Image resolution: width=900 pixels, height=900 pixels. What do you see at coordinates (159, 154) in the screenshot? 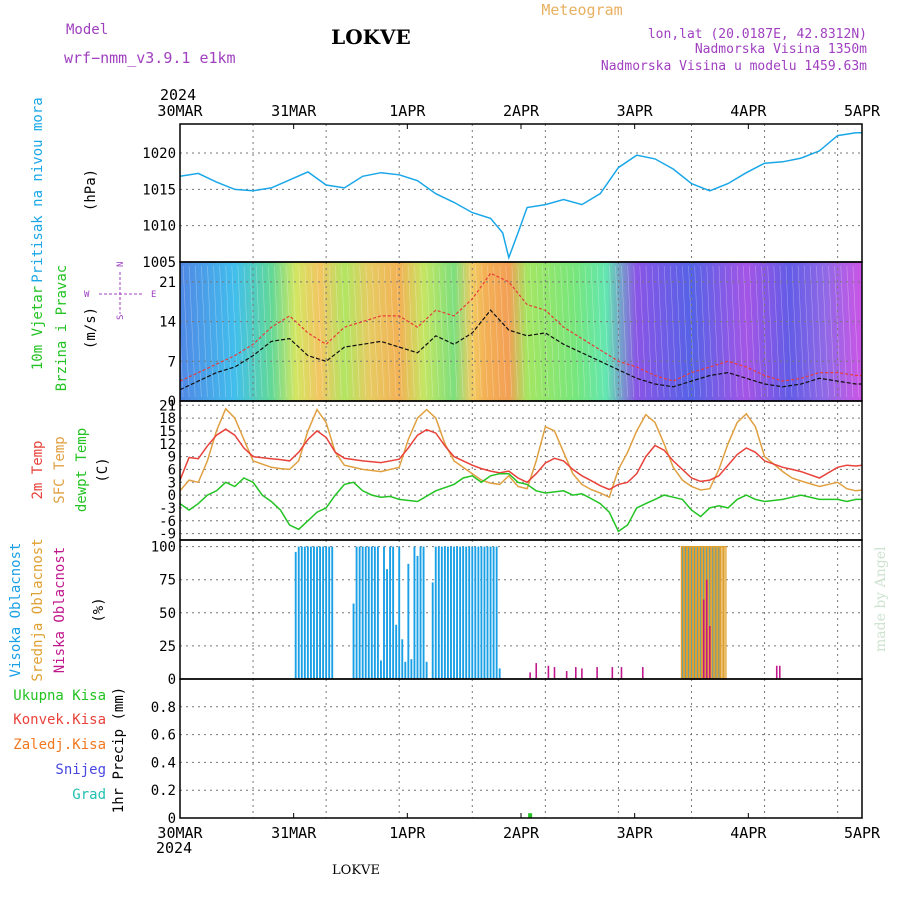
I see `y-tick-label: 1020` at bounding box center [159, 154].